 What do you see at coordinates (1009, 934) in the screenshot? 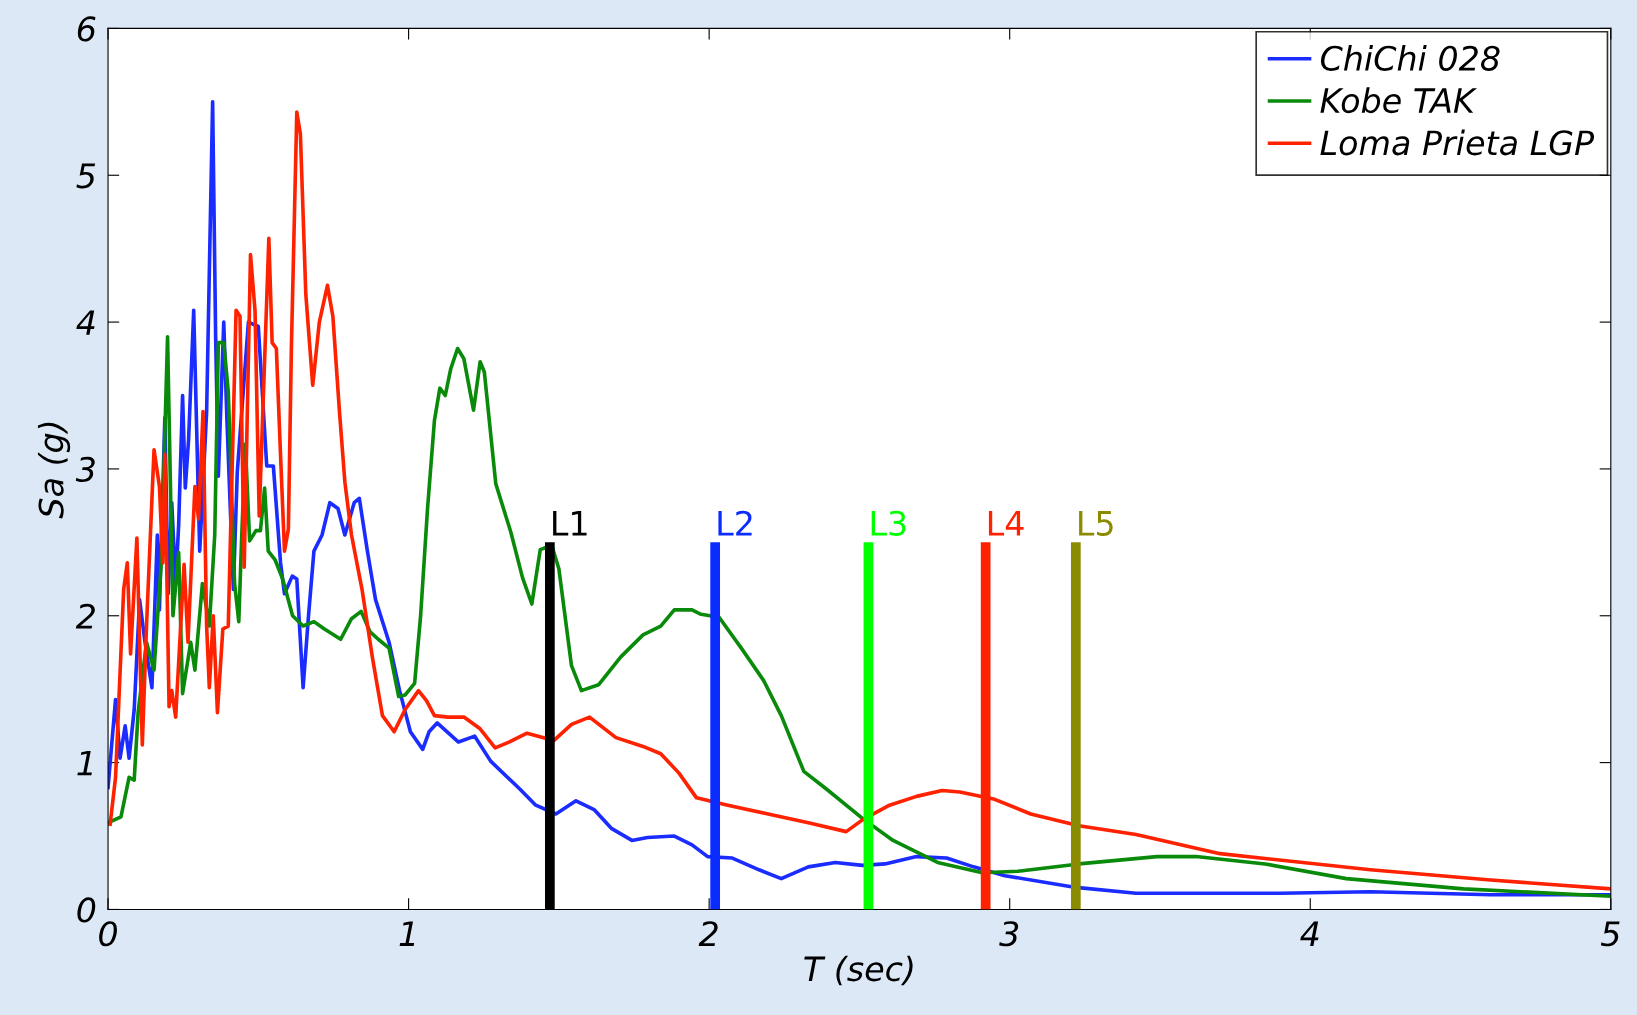
I see `x-tick-label: 3` at bounding box center [1009, 934].